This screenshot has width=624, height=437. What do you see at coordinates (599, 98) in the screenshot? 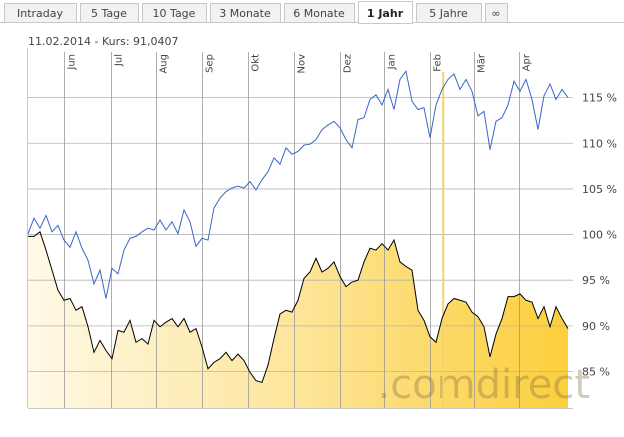
I see `y-tick-label: 115 %` at bounding box center [599, 98].